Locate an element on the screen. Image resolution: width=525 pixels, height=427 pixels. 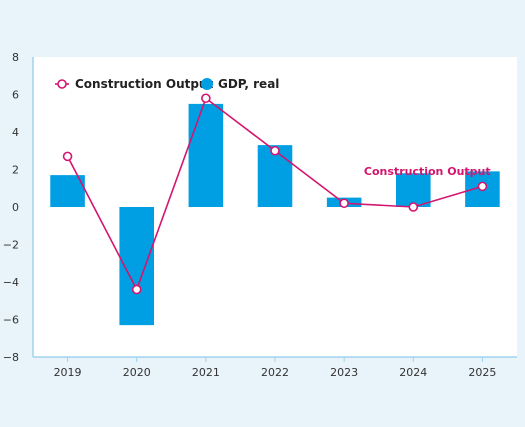
y-tick-label: −2 is located at coordinates (11, 245).